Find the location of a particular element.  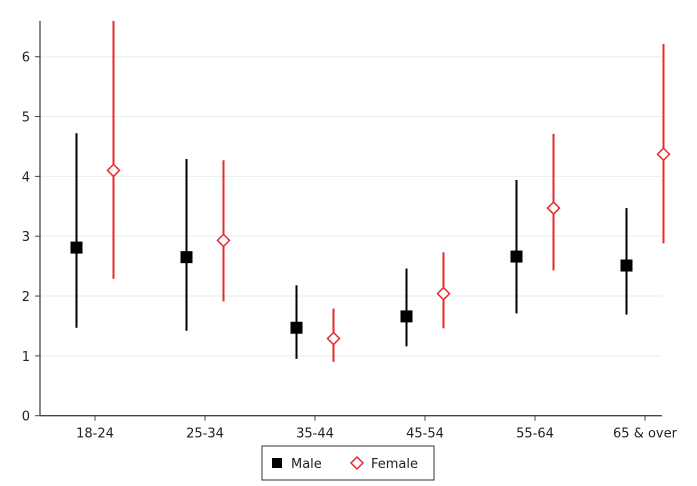

y-tick-label: 3 is located at coordinates (26, 237).